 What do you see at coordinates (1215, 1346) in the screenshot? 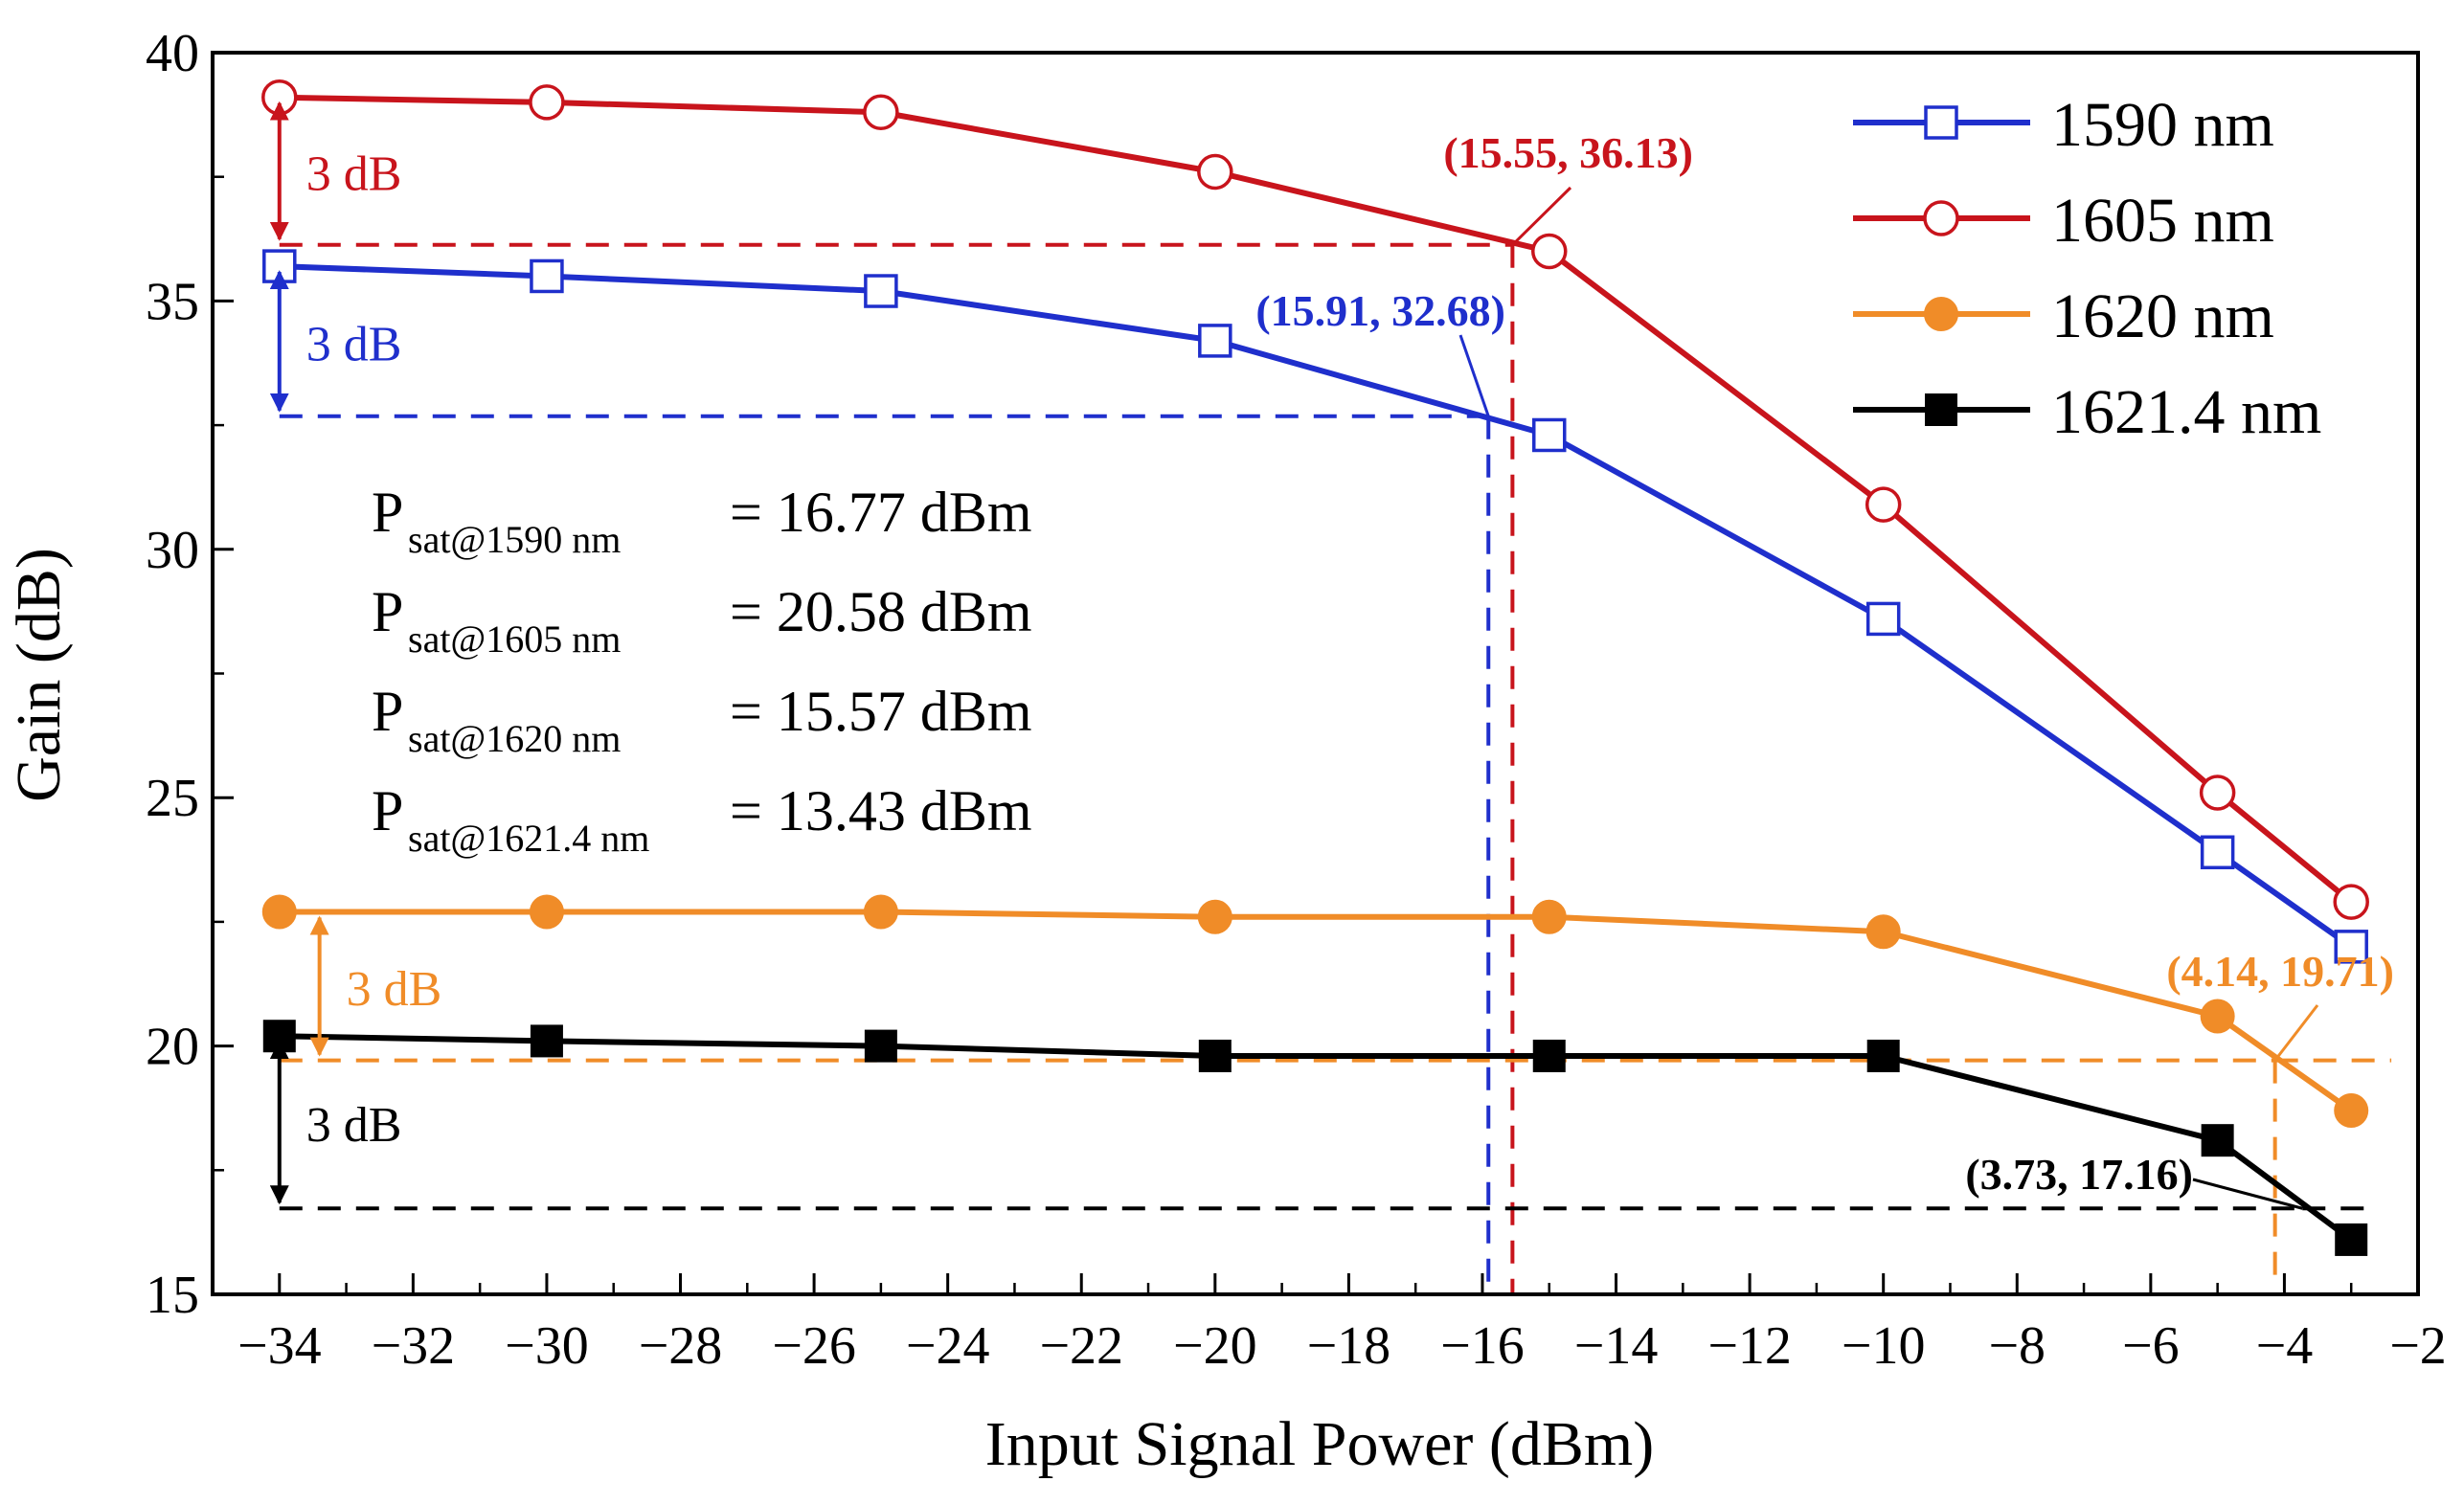
I see `x-tick-label: −20` at bounding box center [1215, 1346].